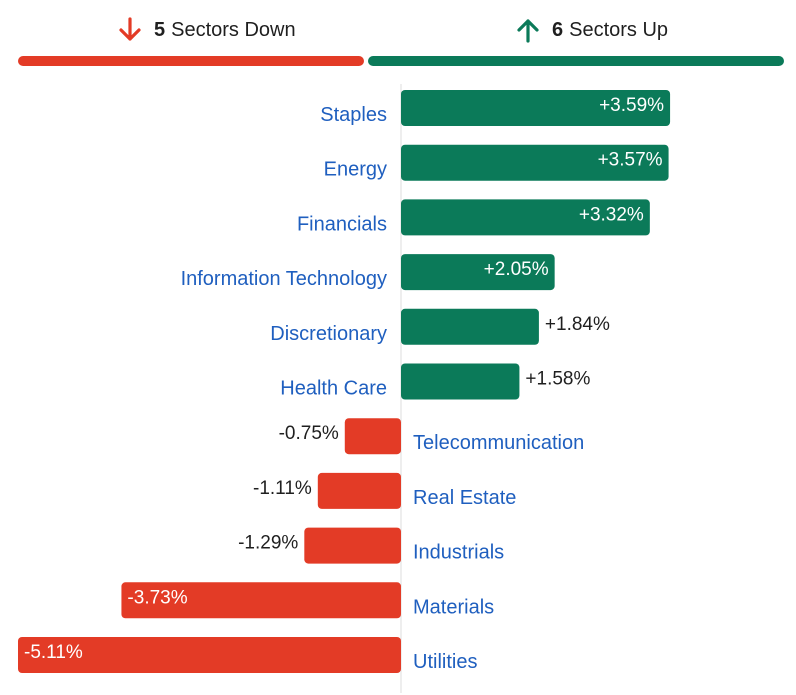 The image size is (796, 695). What do you see at coordinates (631, 105) in the screenshot?
I see `bar-value-label: +3.59%` at bounding box center [631, 105].